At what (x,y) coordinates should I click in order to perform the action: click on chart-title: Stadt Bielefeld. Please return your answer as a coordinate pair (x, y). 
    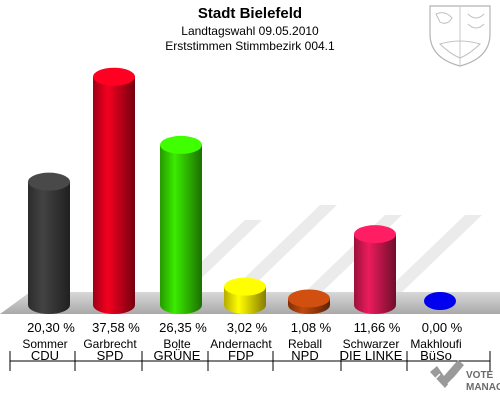
    Looking at the image, I should click on (250, 13).